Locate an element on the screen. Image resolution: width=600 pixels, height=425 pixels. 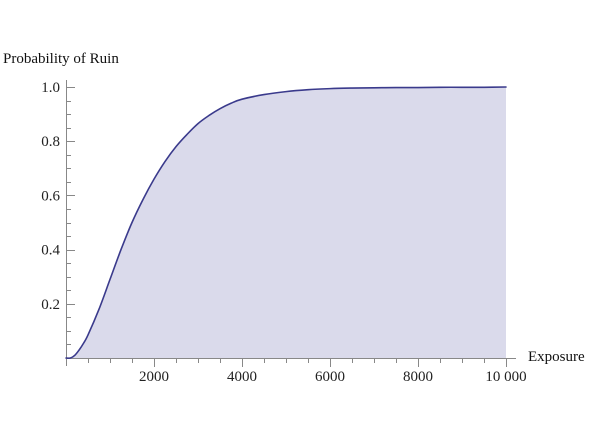
x-axis-title: Exposure is located at coordinates (556, 357).